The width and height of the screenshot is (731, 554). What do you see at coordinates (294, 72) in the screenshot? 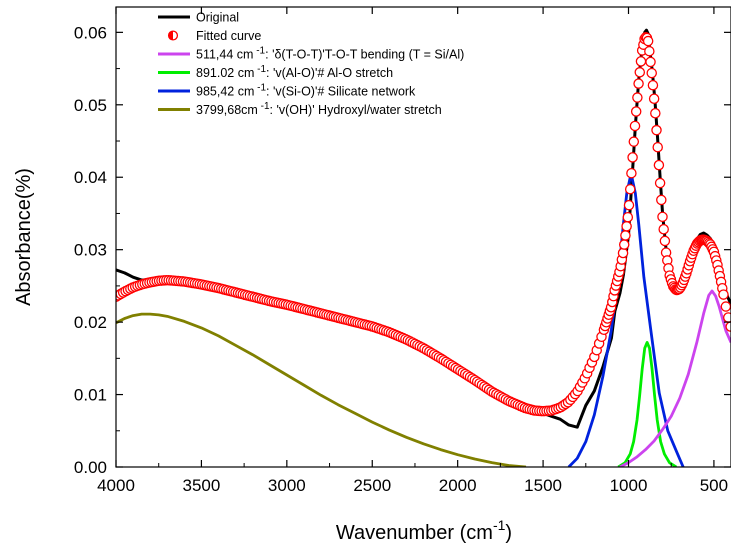
I see `legend-label: 891.02 cm -1: 'v(Al-O)'# Al-O stretch` at bounding box center [294, 72].